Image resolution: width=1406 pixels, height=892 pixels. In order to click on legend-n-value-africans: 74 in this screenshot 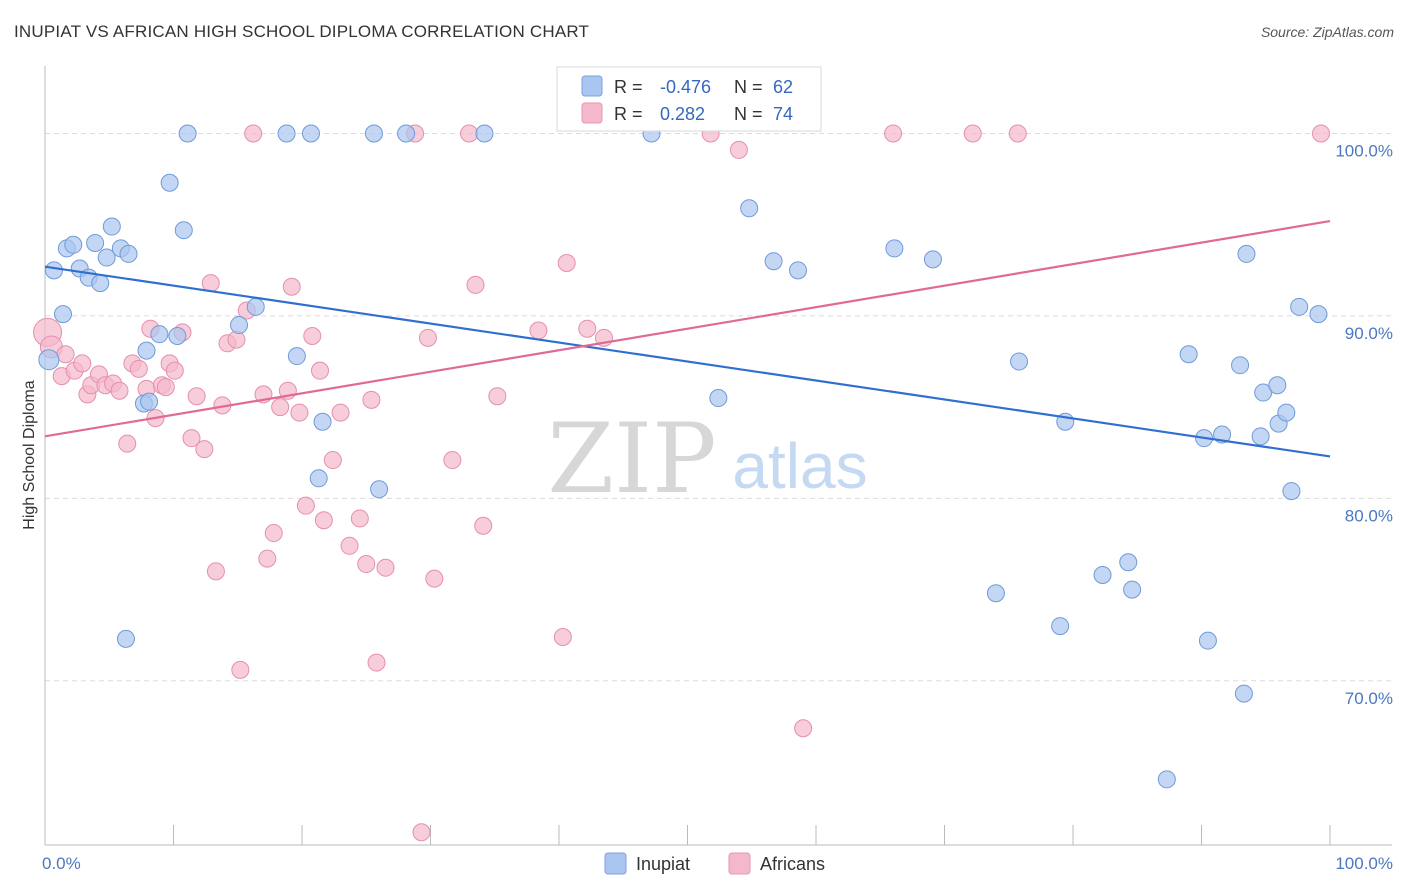, I will do `click(783, 114)`.